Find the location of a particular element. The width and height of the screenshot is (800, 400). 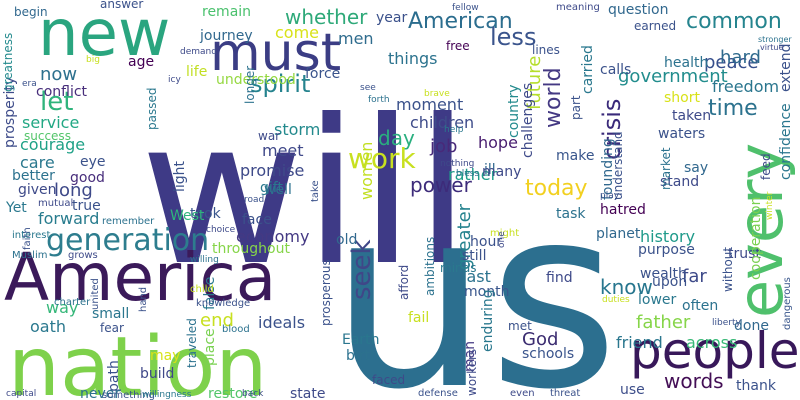

word: workers is located at coordinates (472, 372).